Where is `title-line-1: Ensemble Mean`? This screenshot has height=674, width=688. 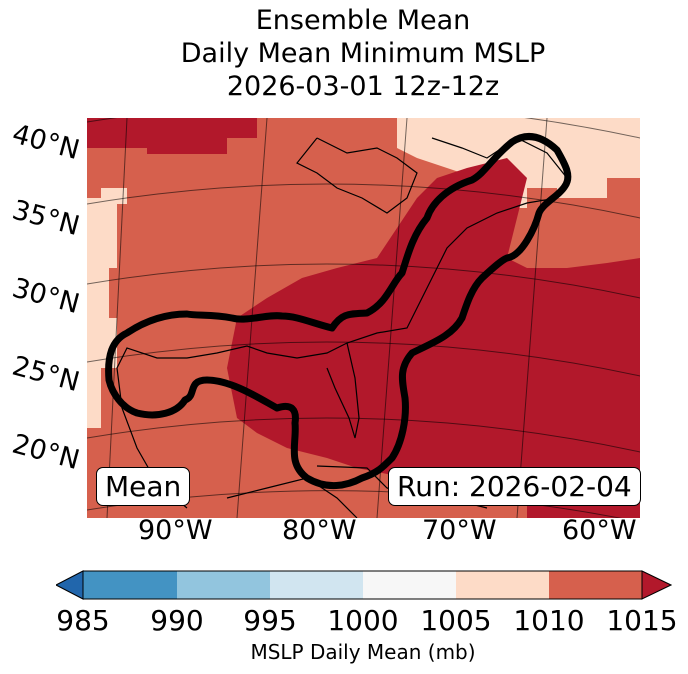 title-line-1: Ensemble Mean is located at coordinates (363, 20).